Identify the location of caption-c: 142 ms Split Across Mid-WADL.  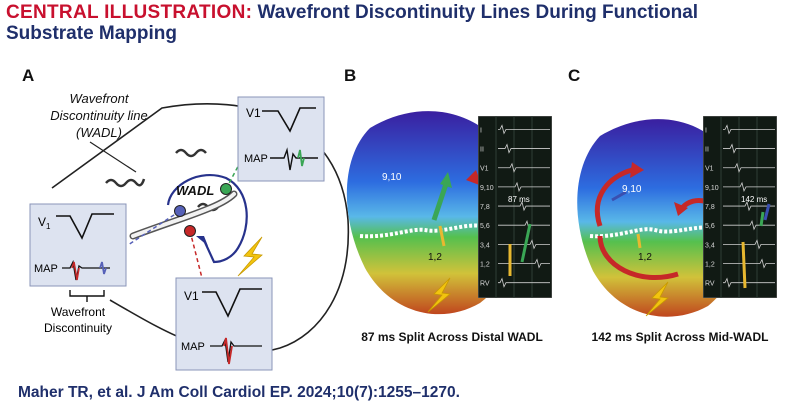
(680, 337).